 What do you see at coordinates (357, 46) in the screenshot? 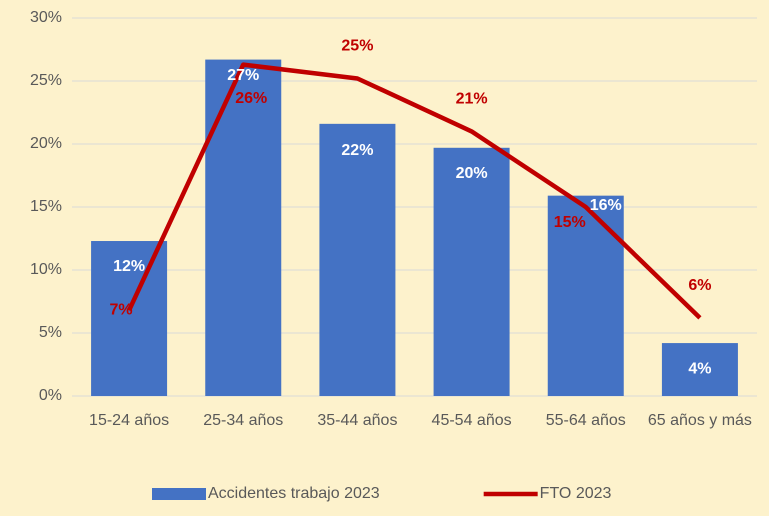
I see `data-label: 25%` at bounding box center [357, 46].